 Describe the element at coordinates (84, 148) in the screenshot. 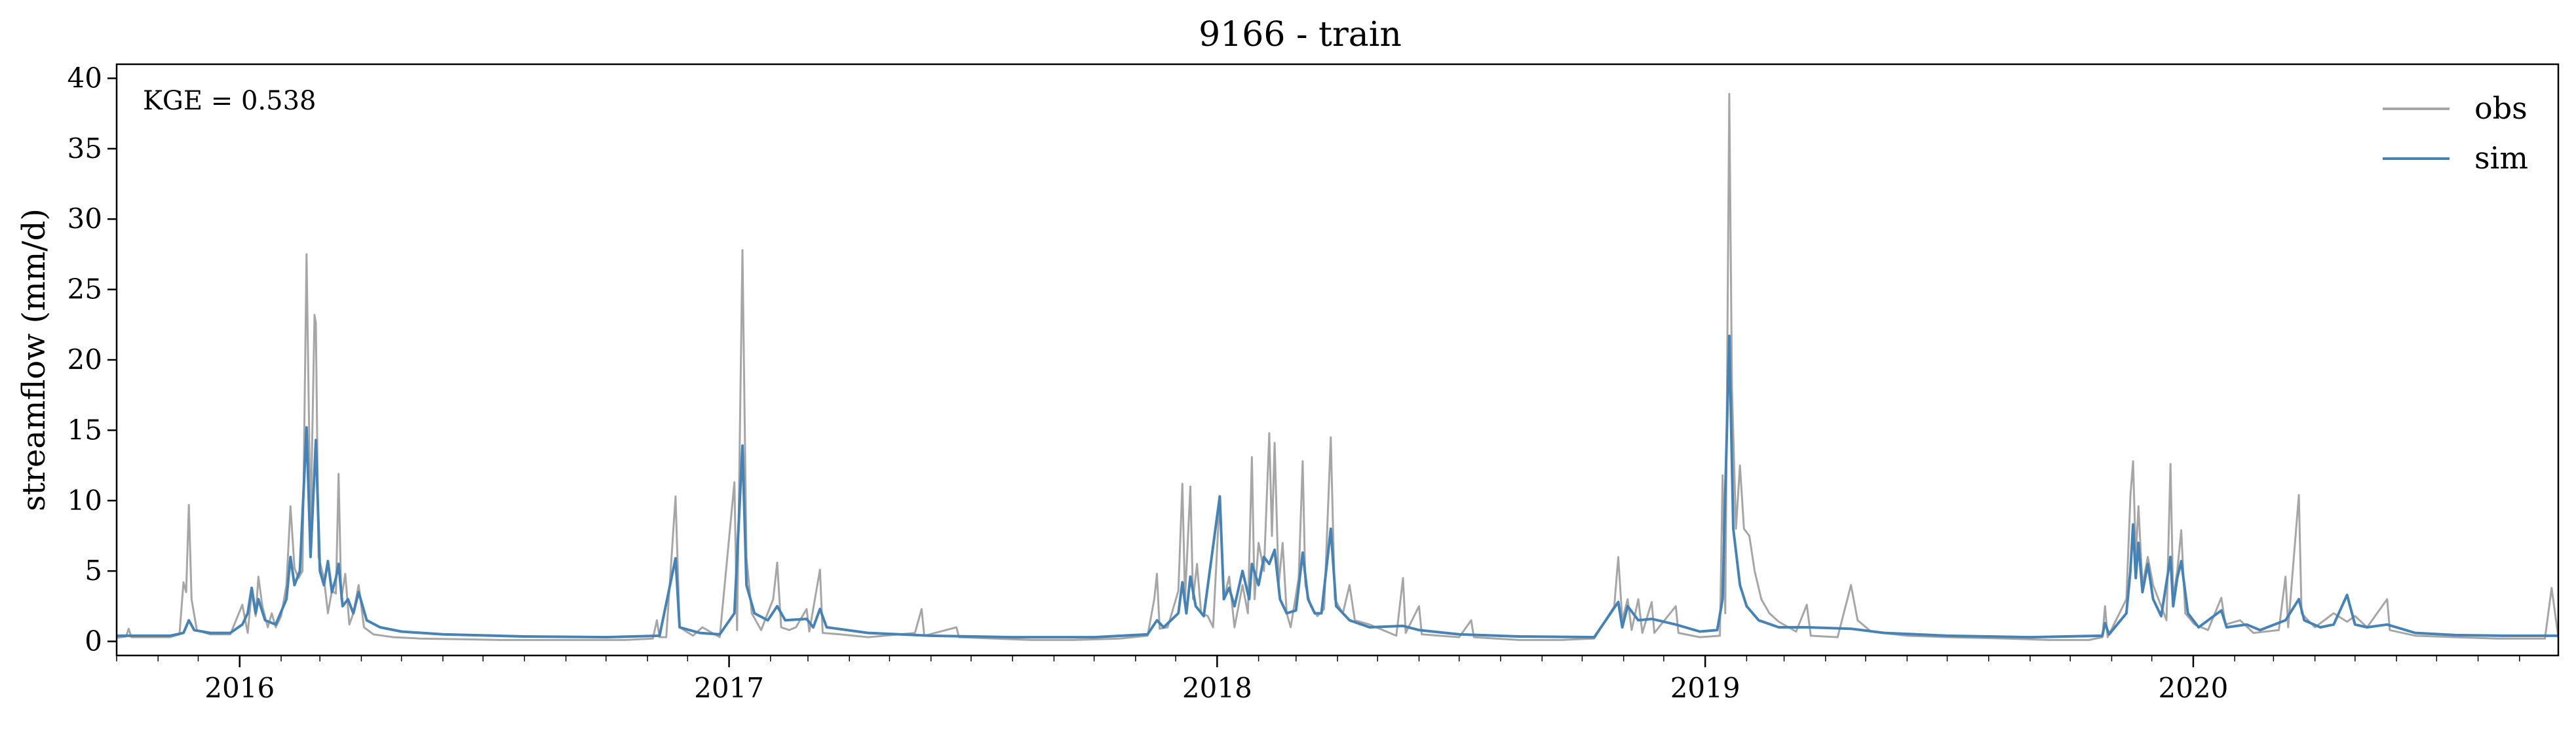

I see `y-tick-label: 35` at that location.